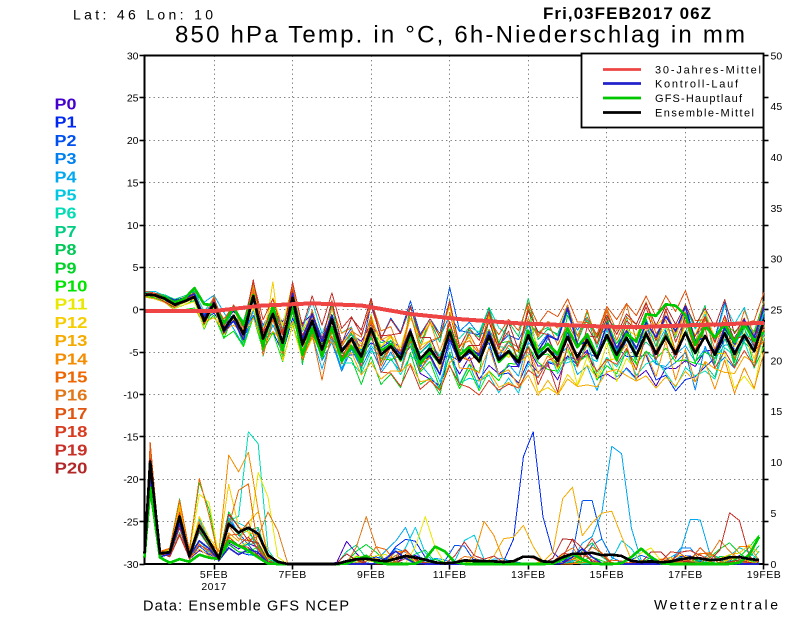 This screenshot has height=623, width=800. I want to click on svg-text: 2017, so click(213, 587).